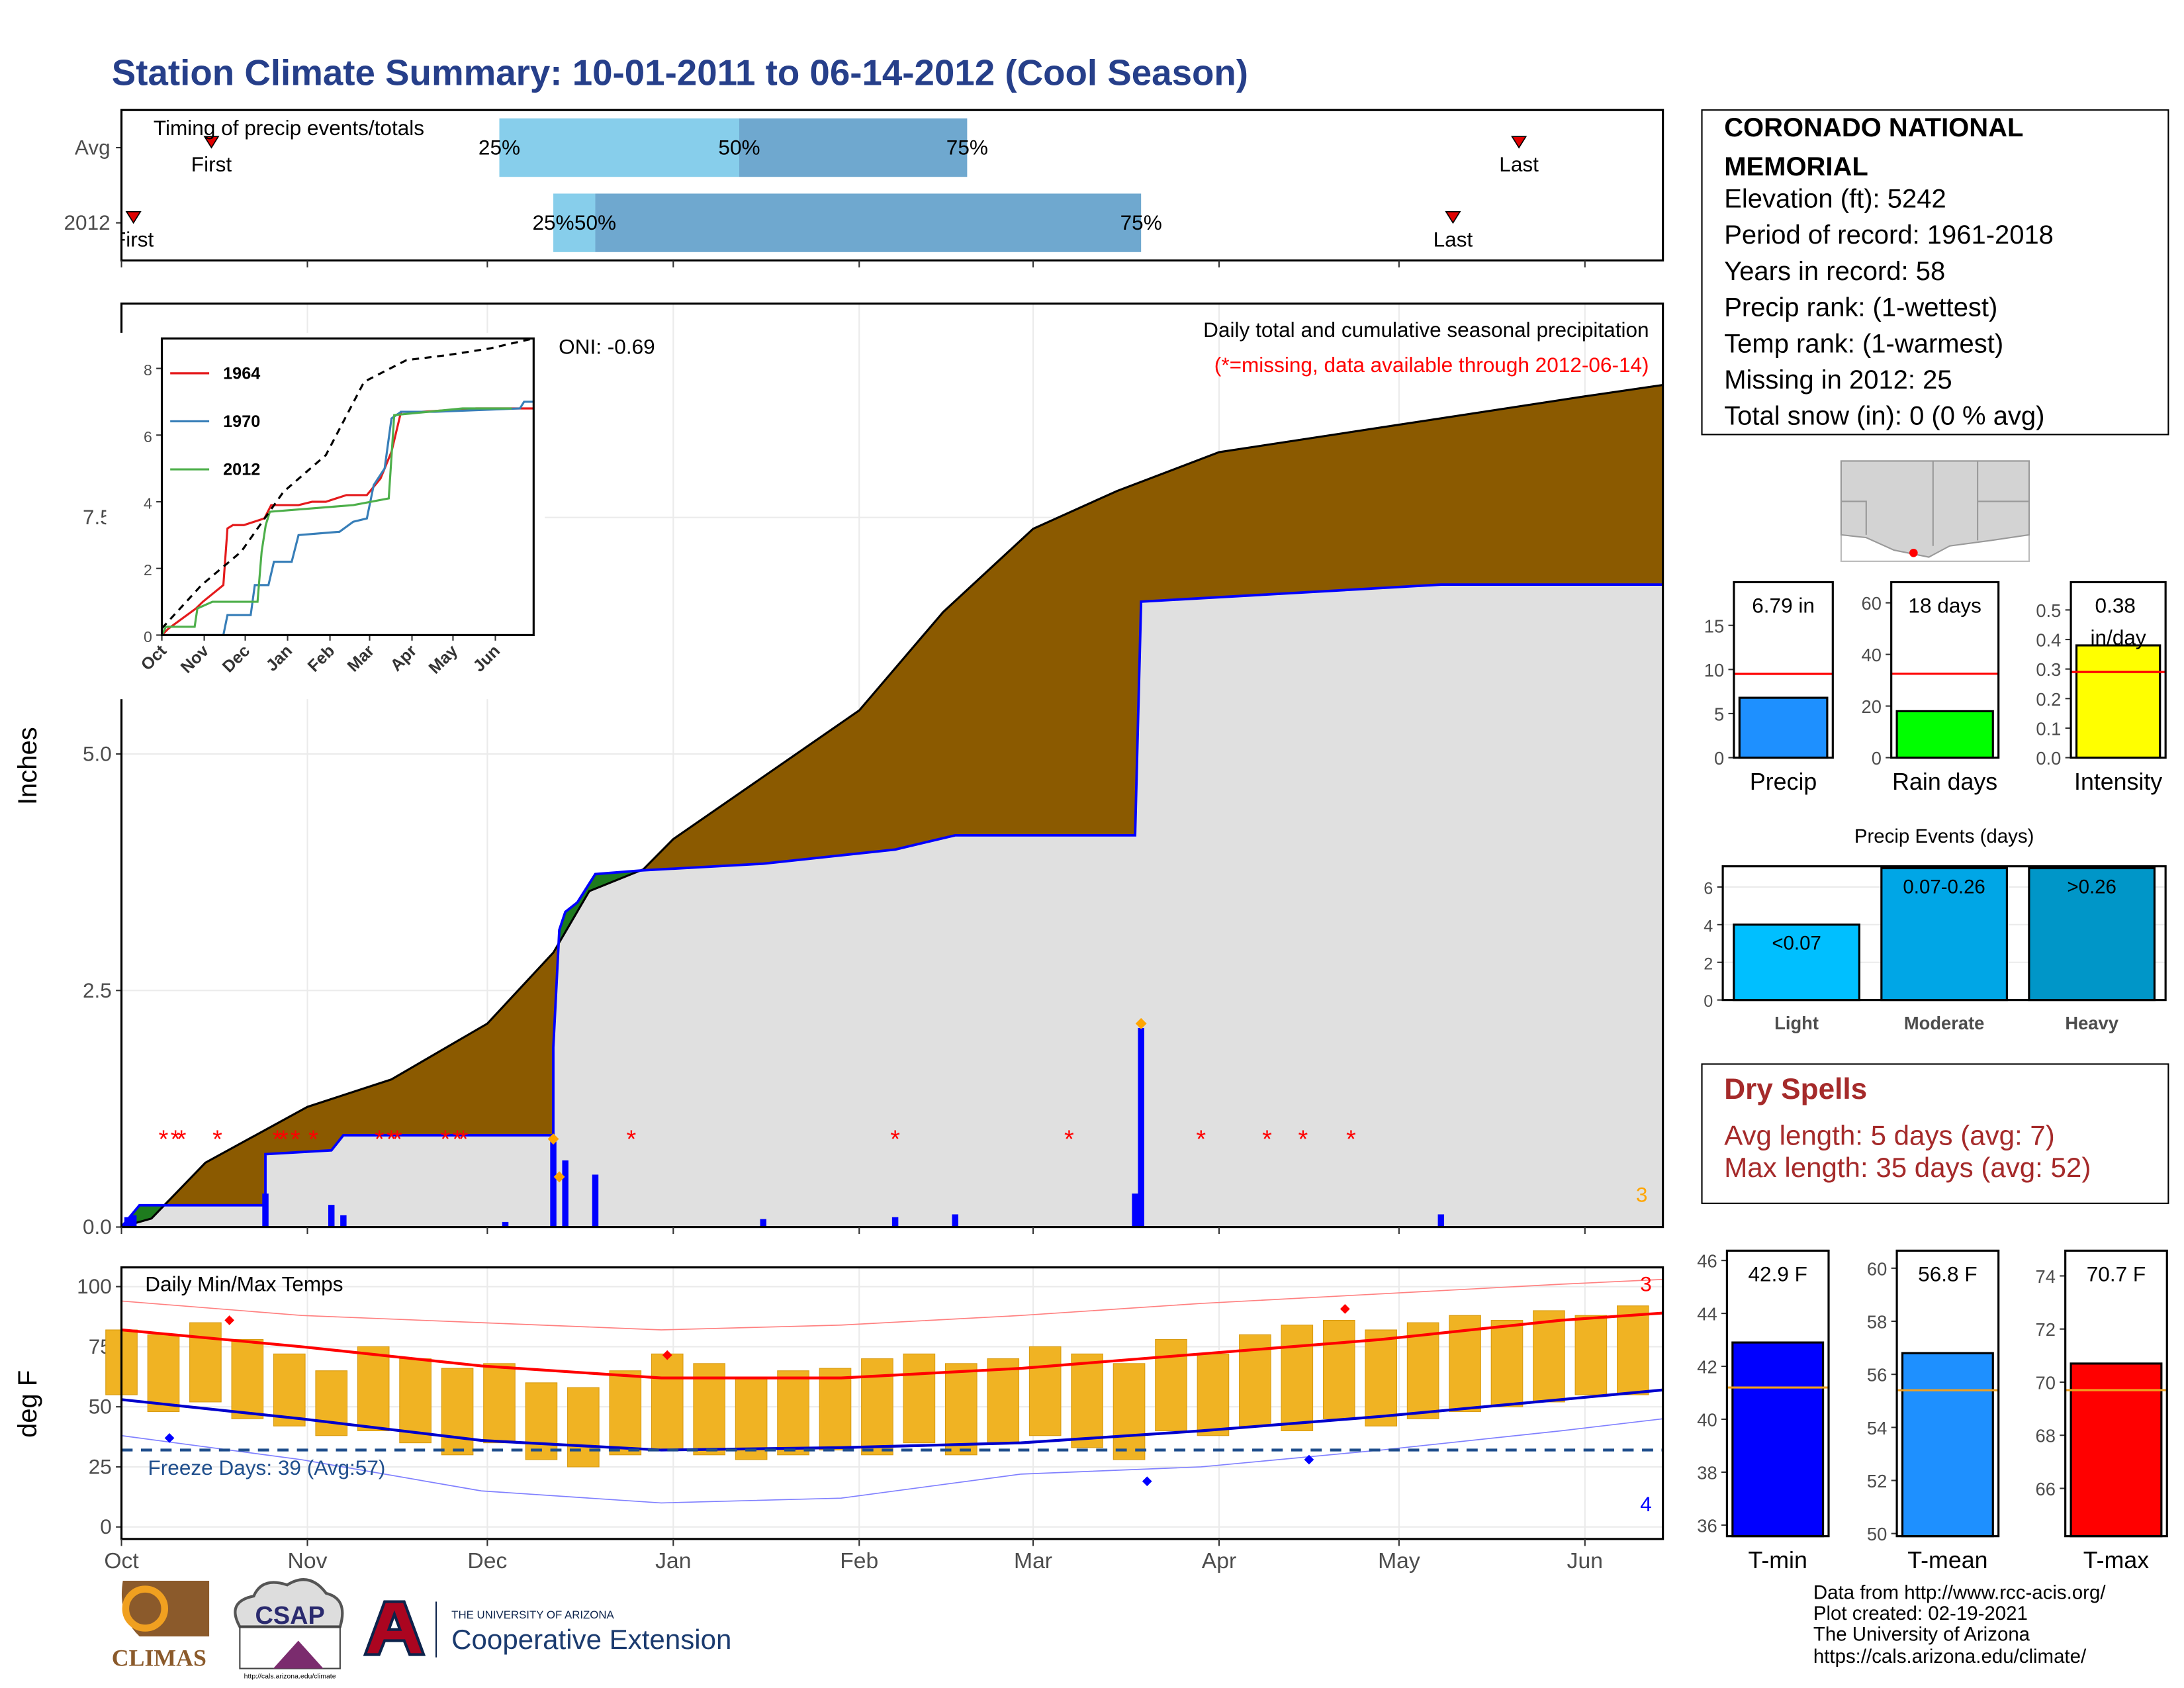 Image resolution: width=2184 pixels, height=1688 pixels. What do you see at coordinates (241, 373) in the screenshot?
I see `legend-label: 1964` at bounding box center [241, 373].